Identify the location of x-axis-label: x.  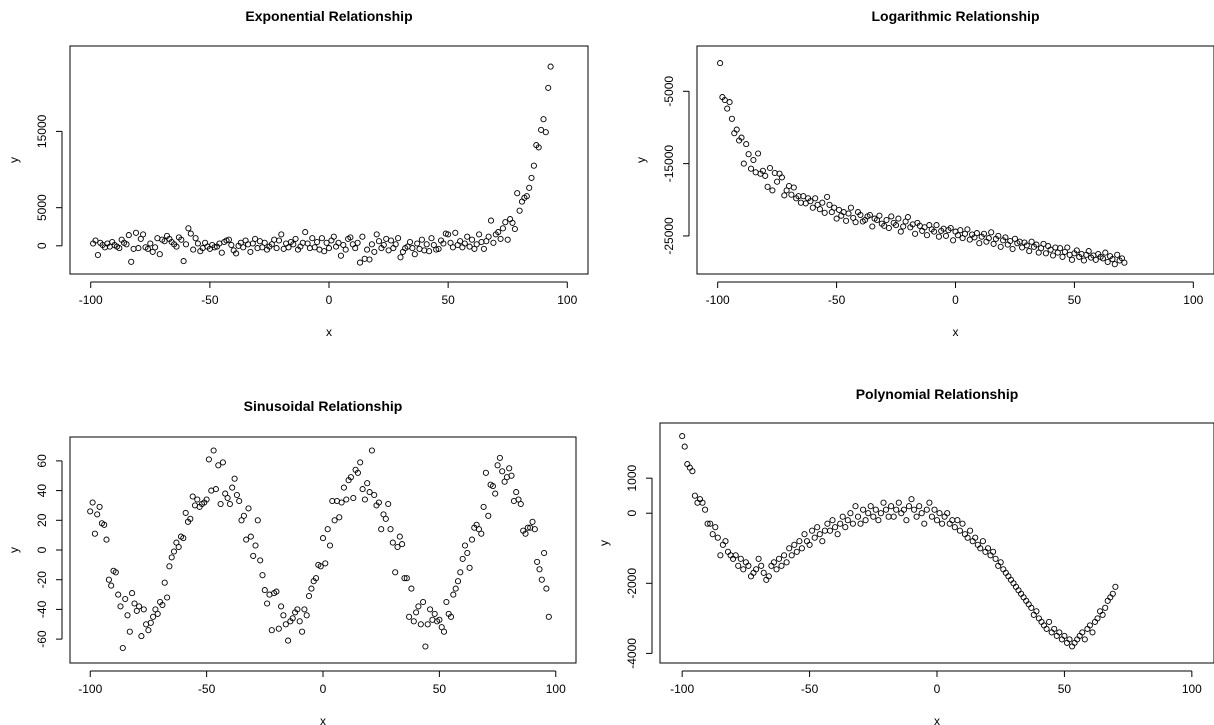
(956, 332).